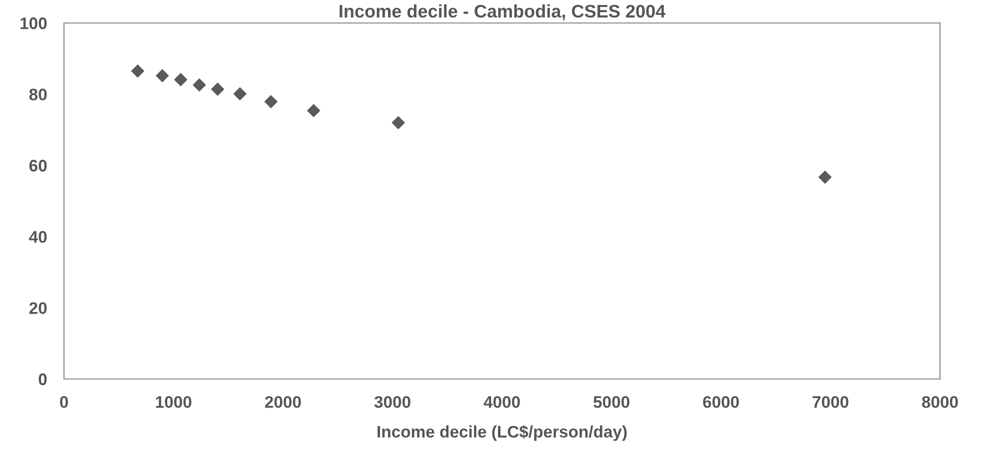 This screenshot has width=986, height=465. Describe the element at coordinates (503, 12) in the screenshot. I see `chart-title: Income decile - Cambodia, CSES 2004` at that location.